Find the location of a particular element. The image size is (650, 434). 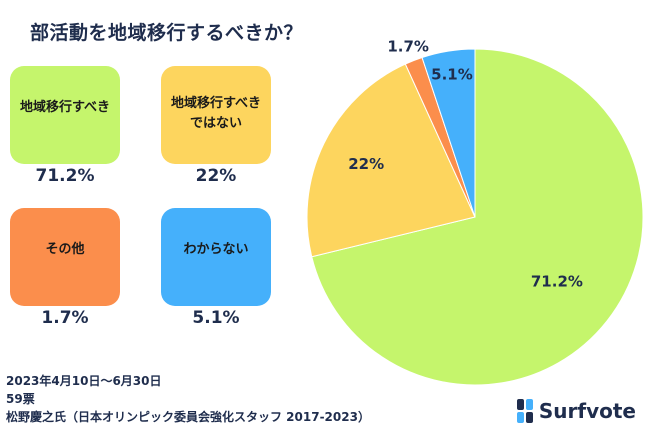

legend-card-value: 5.1% is located at coordinates (216, 318).